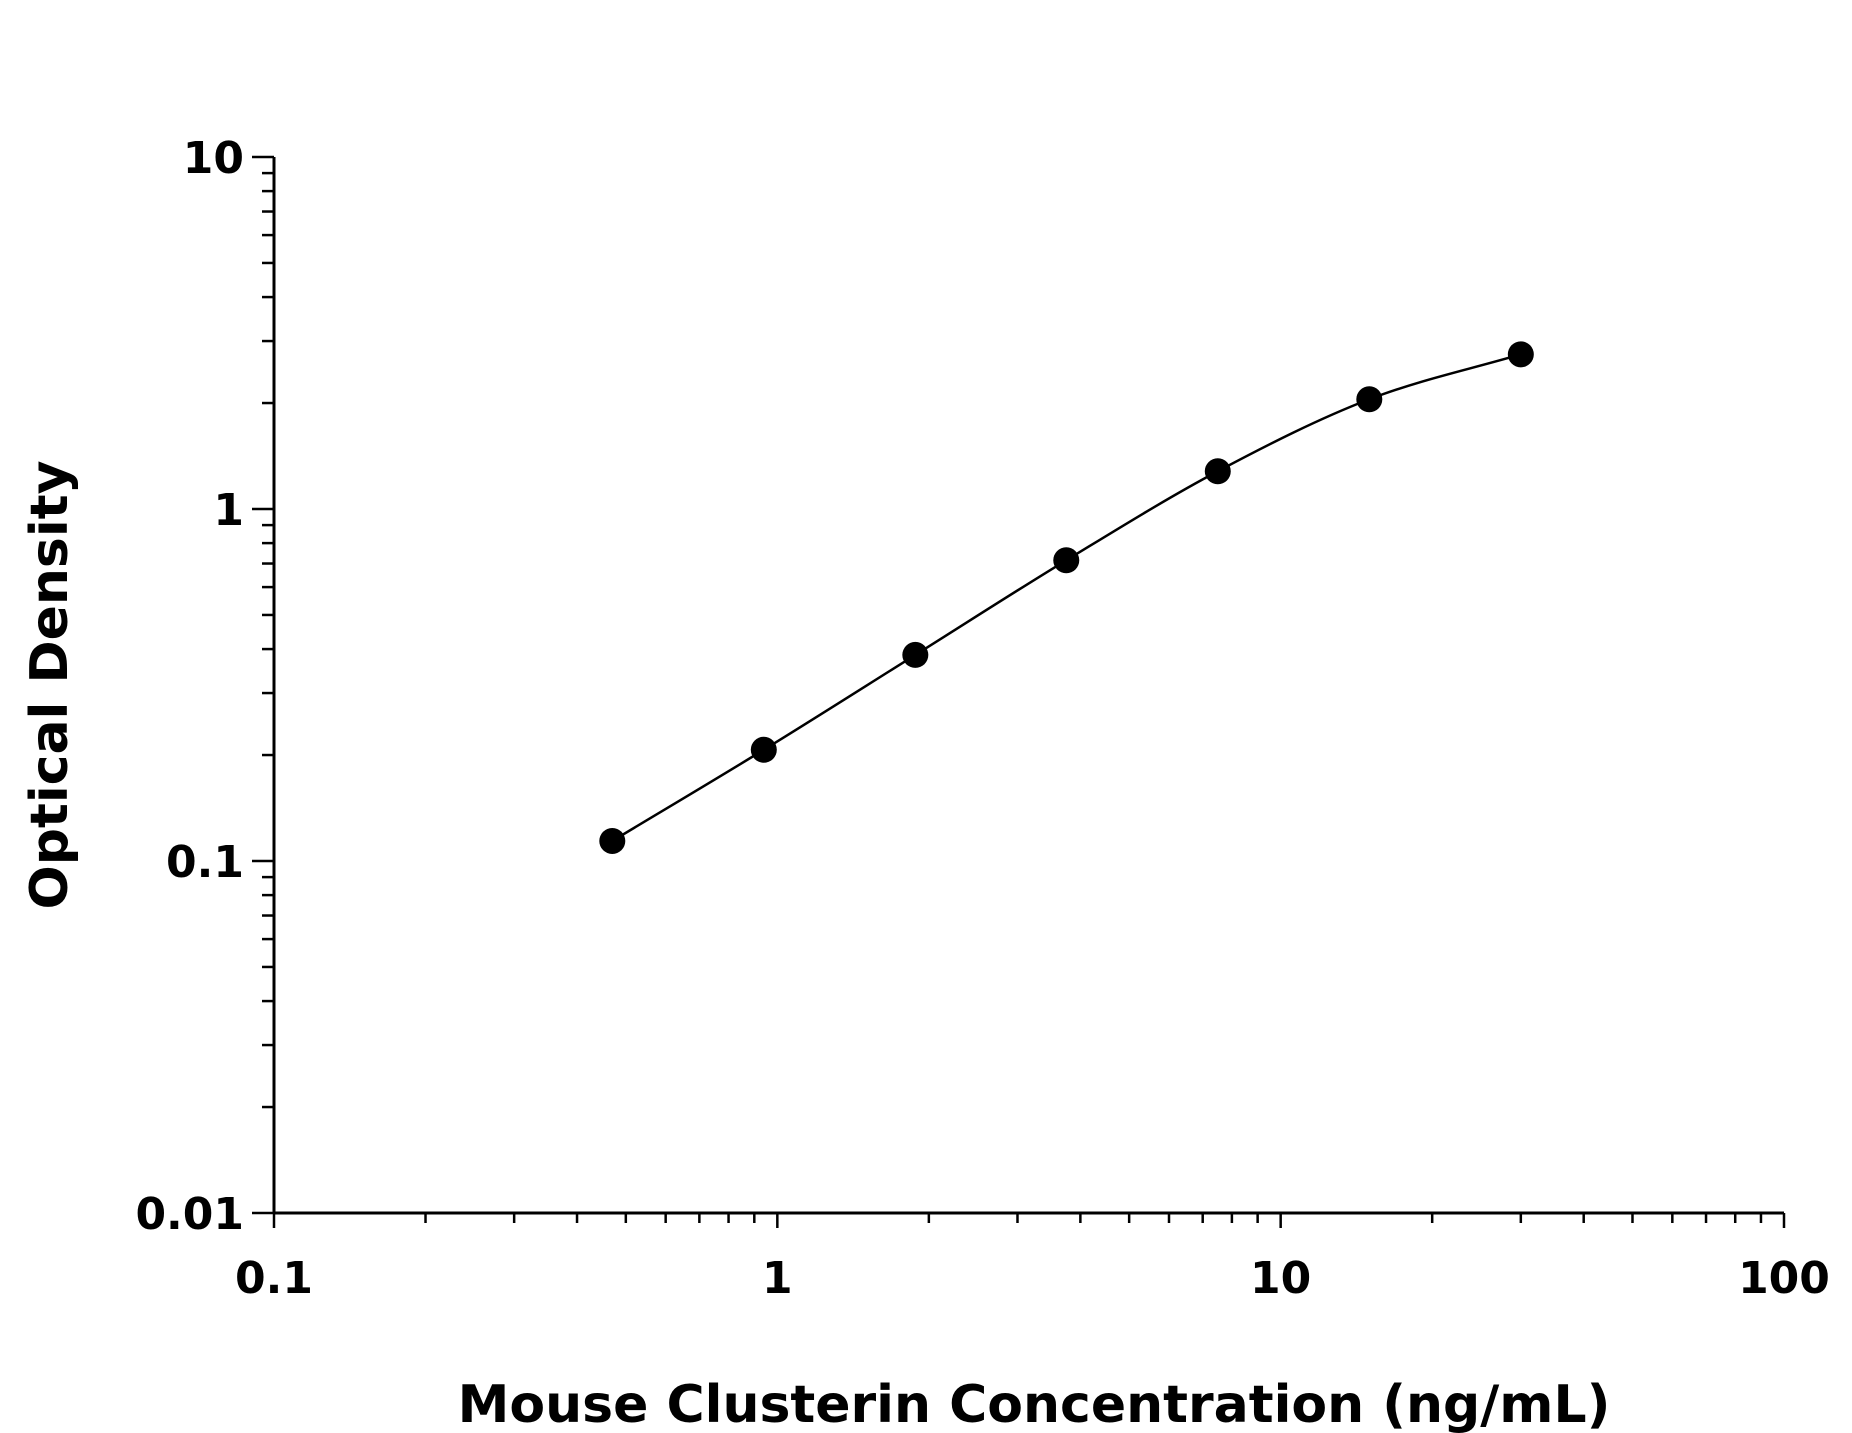  Describe the element at coordinates (189, 686) in the screenshot. I see `y-axis-tick-labels: 0.01 0.1 1 10` at that location.